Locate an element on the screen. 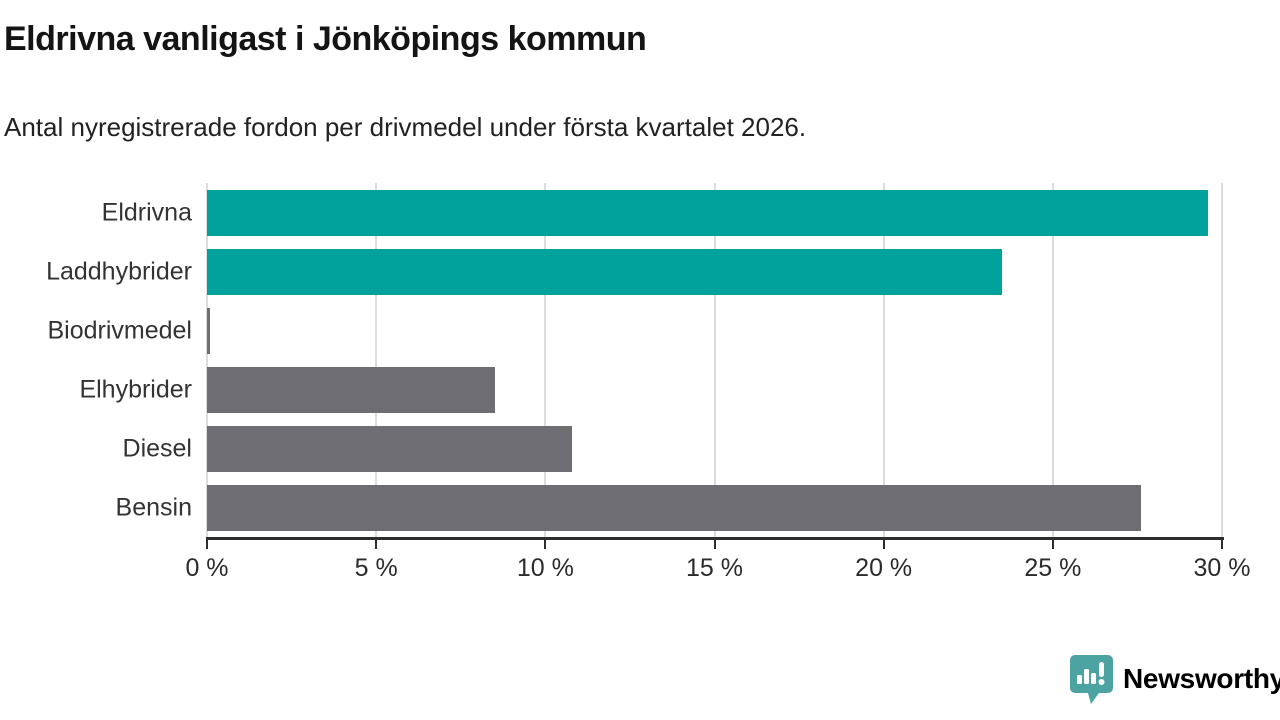 This screenshot has width=1280, height=720. bar-bensin is located at coordinates (674, 507).